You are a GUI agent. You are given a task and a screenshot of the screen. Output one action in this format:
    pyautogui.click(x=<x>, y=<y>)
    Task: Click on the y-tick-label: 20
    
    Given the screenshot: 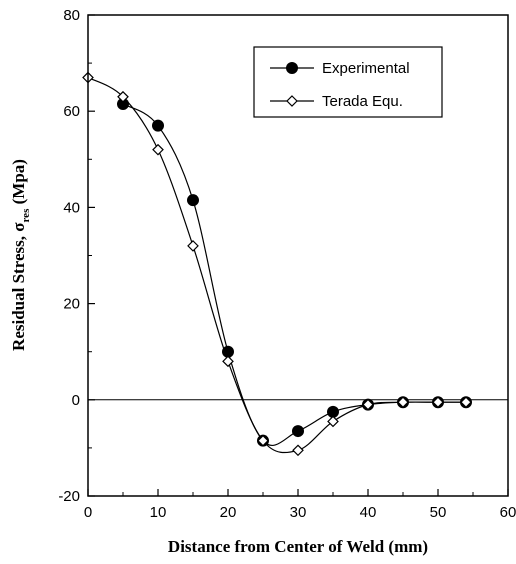 What is the action you would take?
    pyautogui.click(x=71, y=304)
    